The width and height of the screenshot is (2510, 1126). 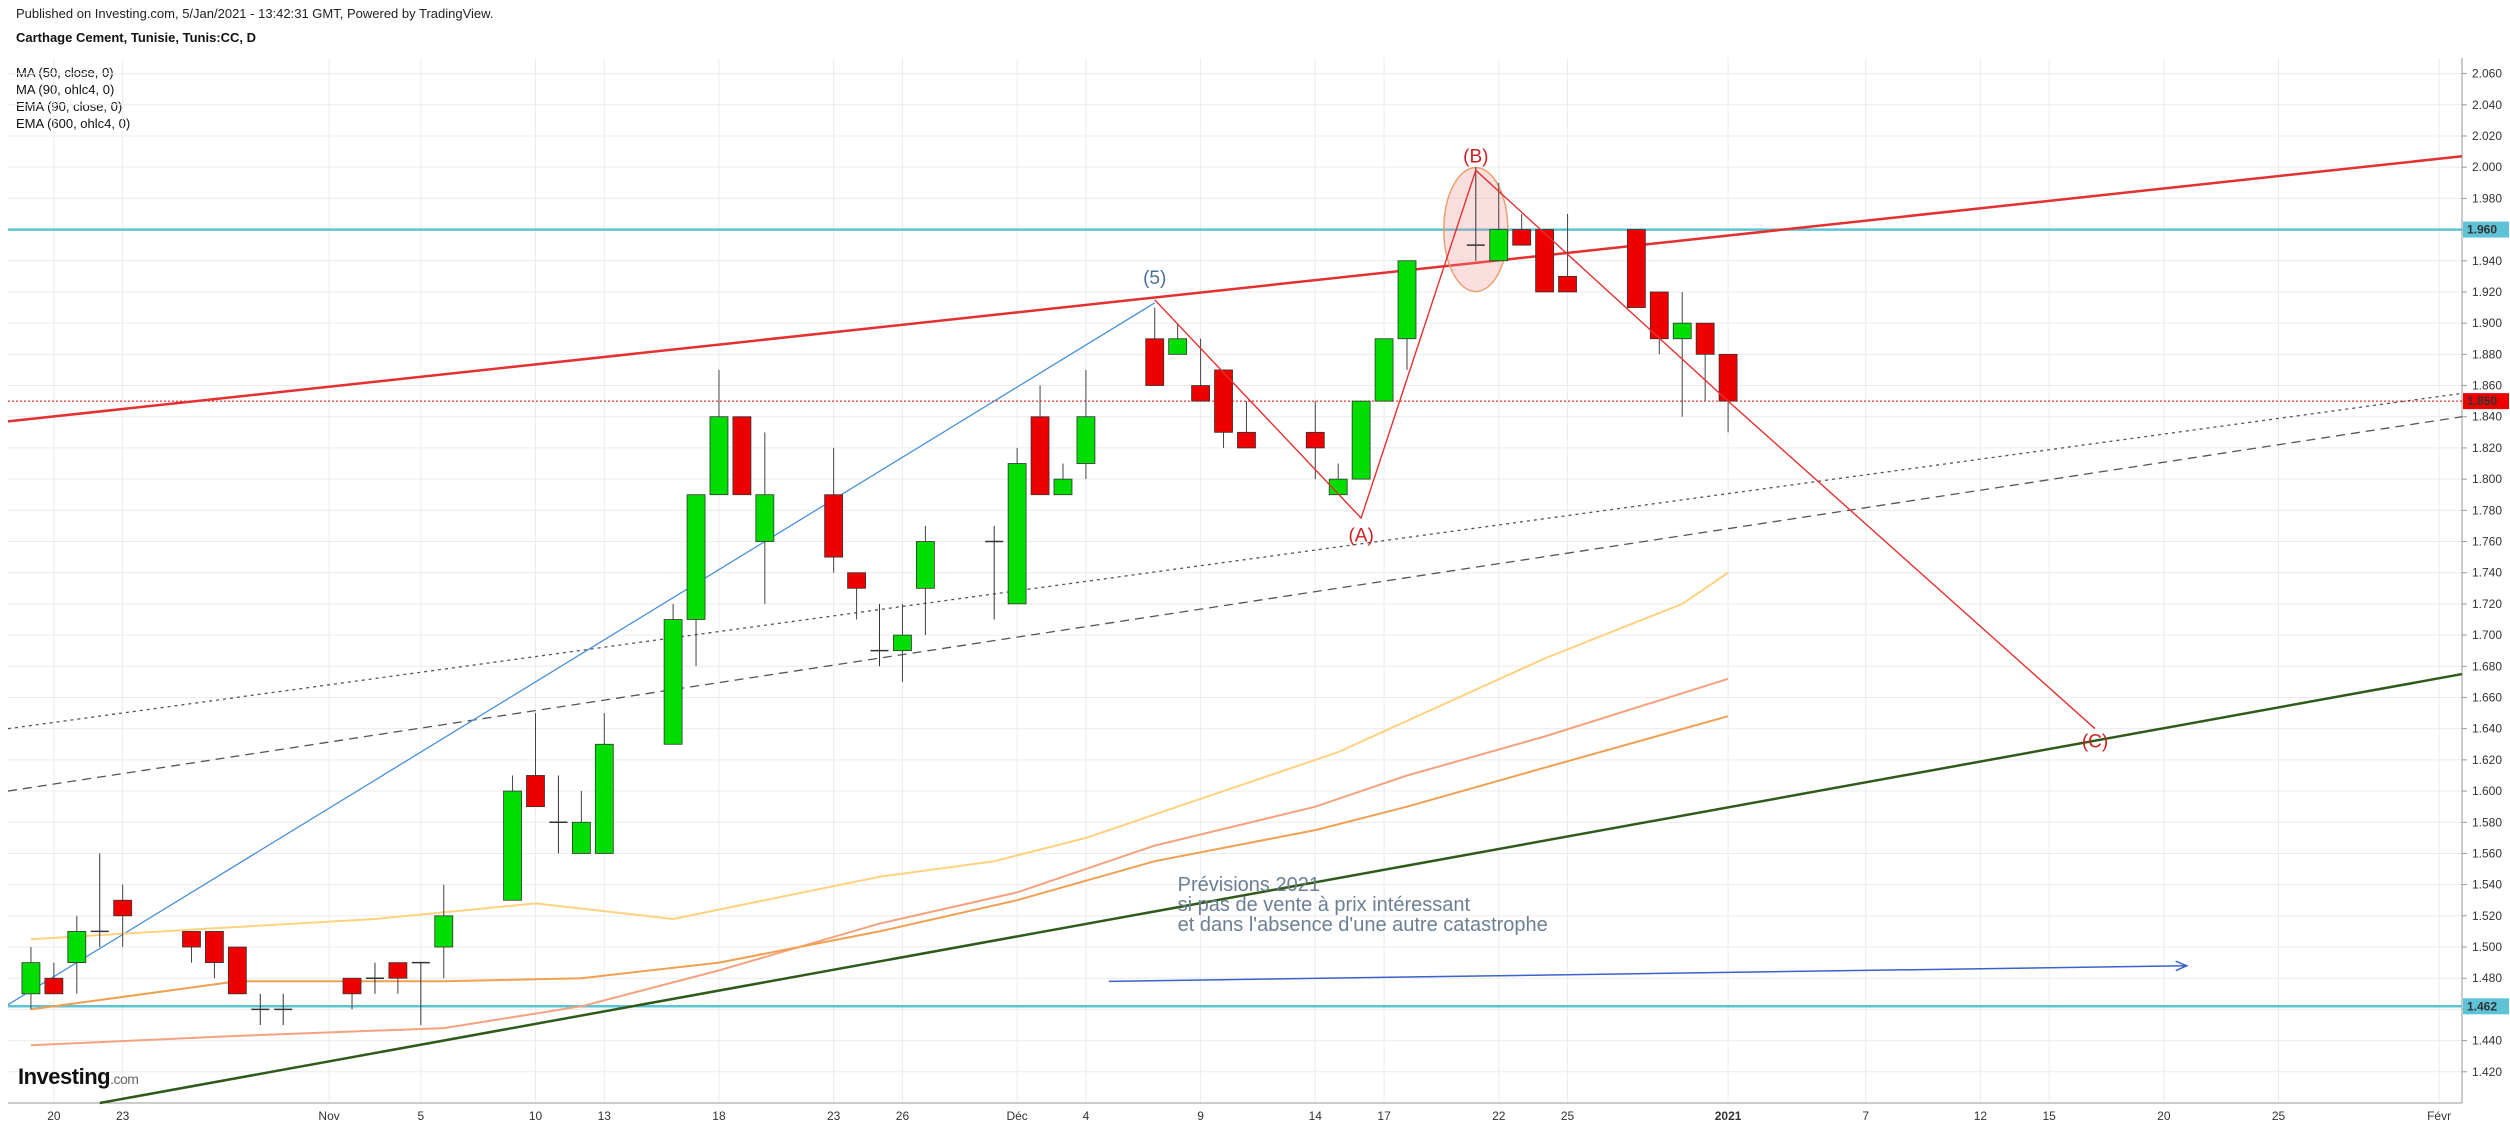 What do you see at coordinates (2487, 697) in the screenshot?
I see `y-tick-label: 1.660` at bounding box center [2487, 697].